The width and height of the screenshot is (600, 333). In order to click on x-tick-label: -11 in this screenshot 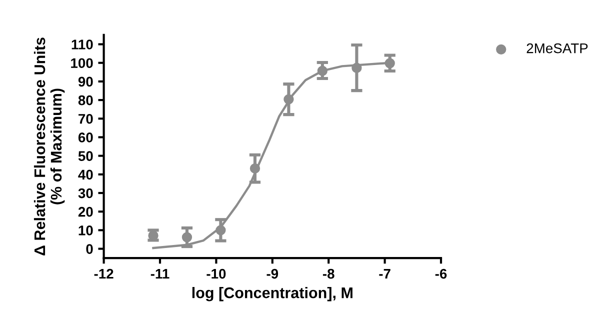, I will do `click(160, 274)`.